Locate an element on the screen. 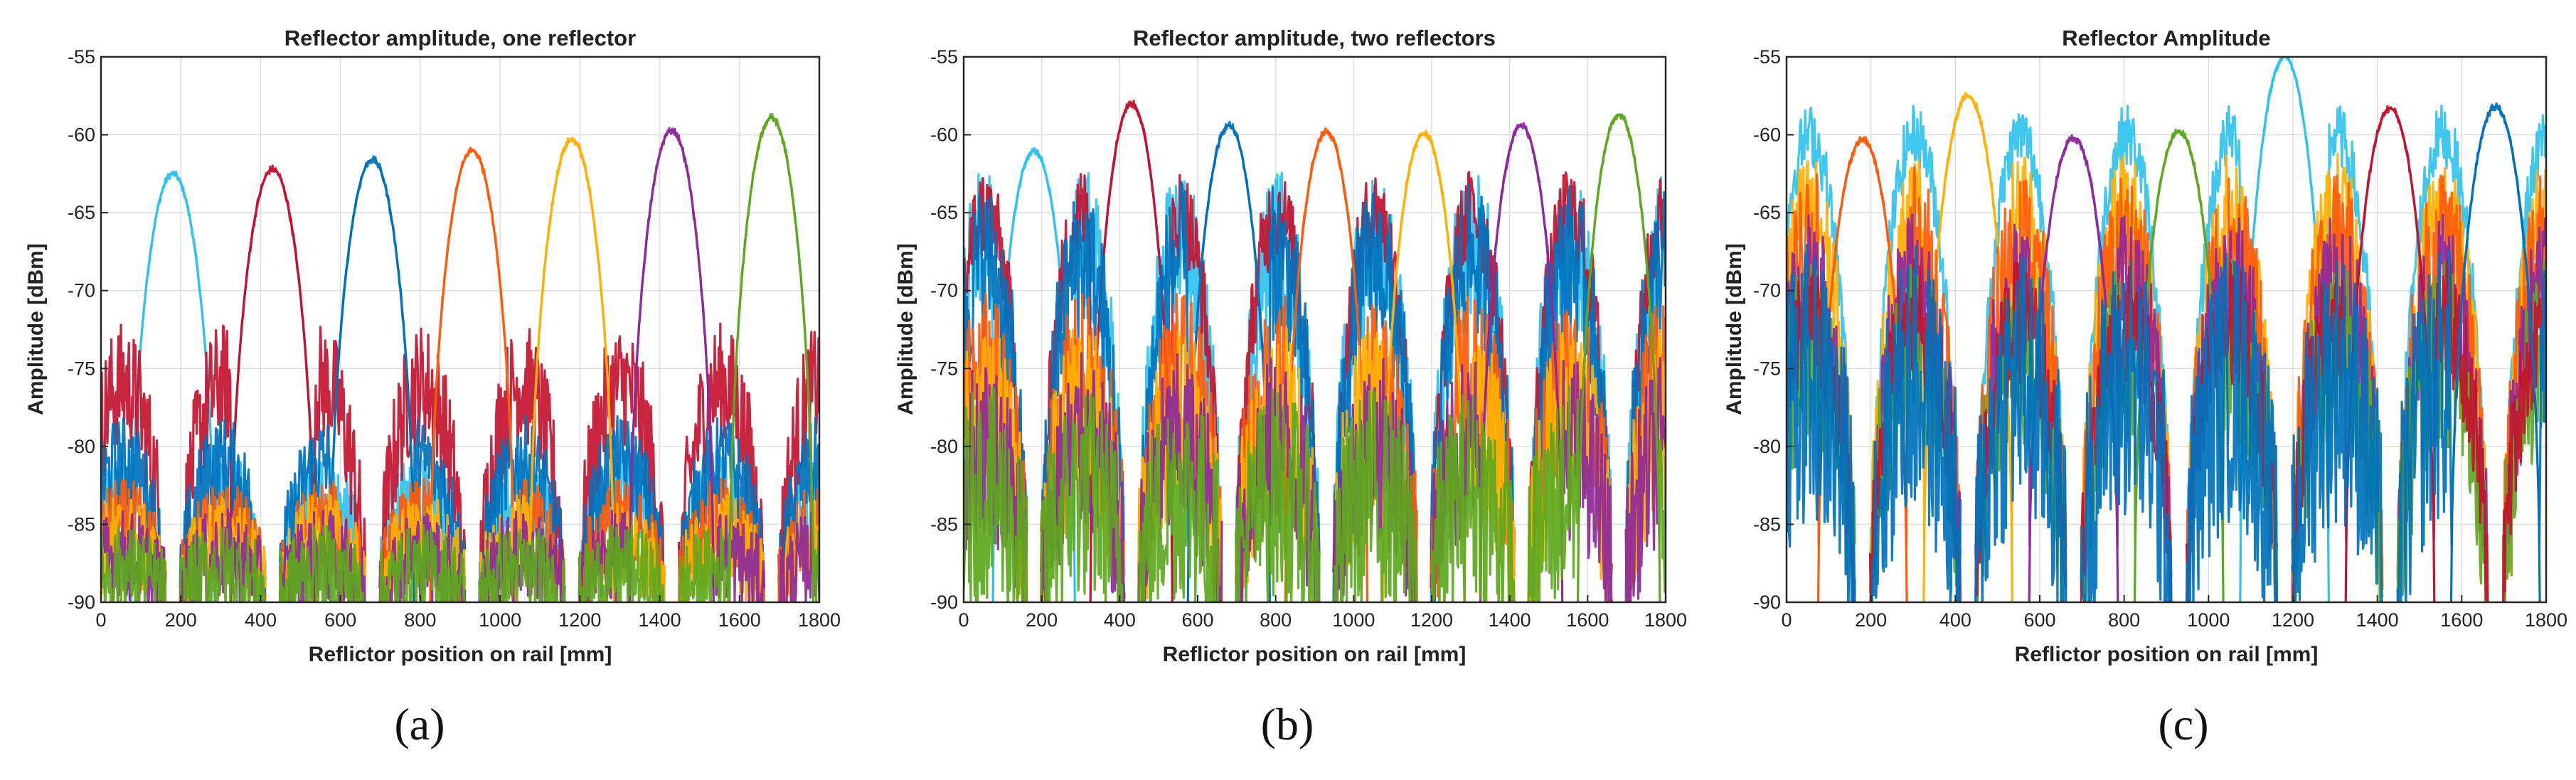 The image size is (2576, 780). chart-title: Reflector amplitude, two reflectors is located at coordinates (1314, 38).